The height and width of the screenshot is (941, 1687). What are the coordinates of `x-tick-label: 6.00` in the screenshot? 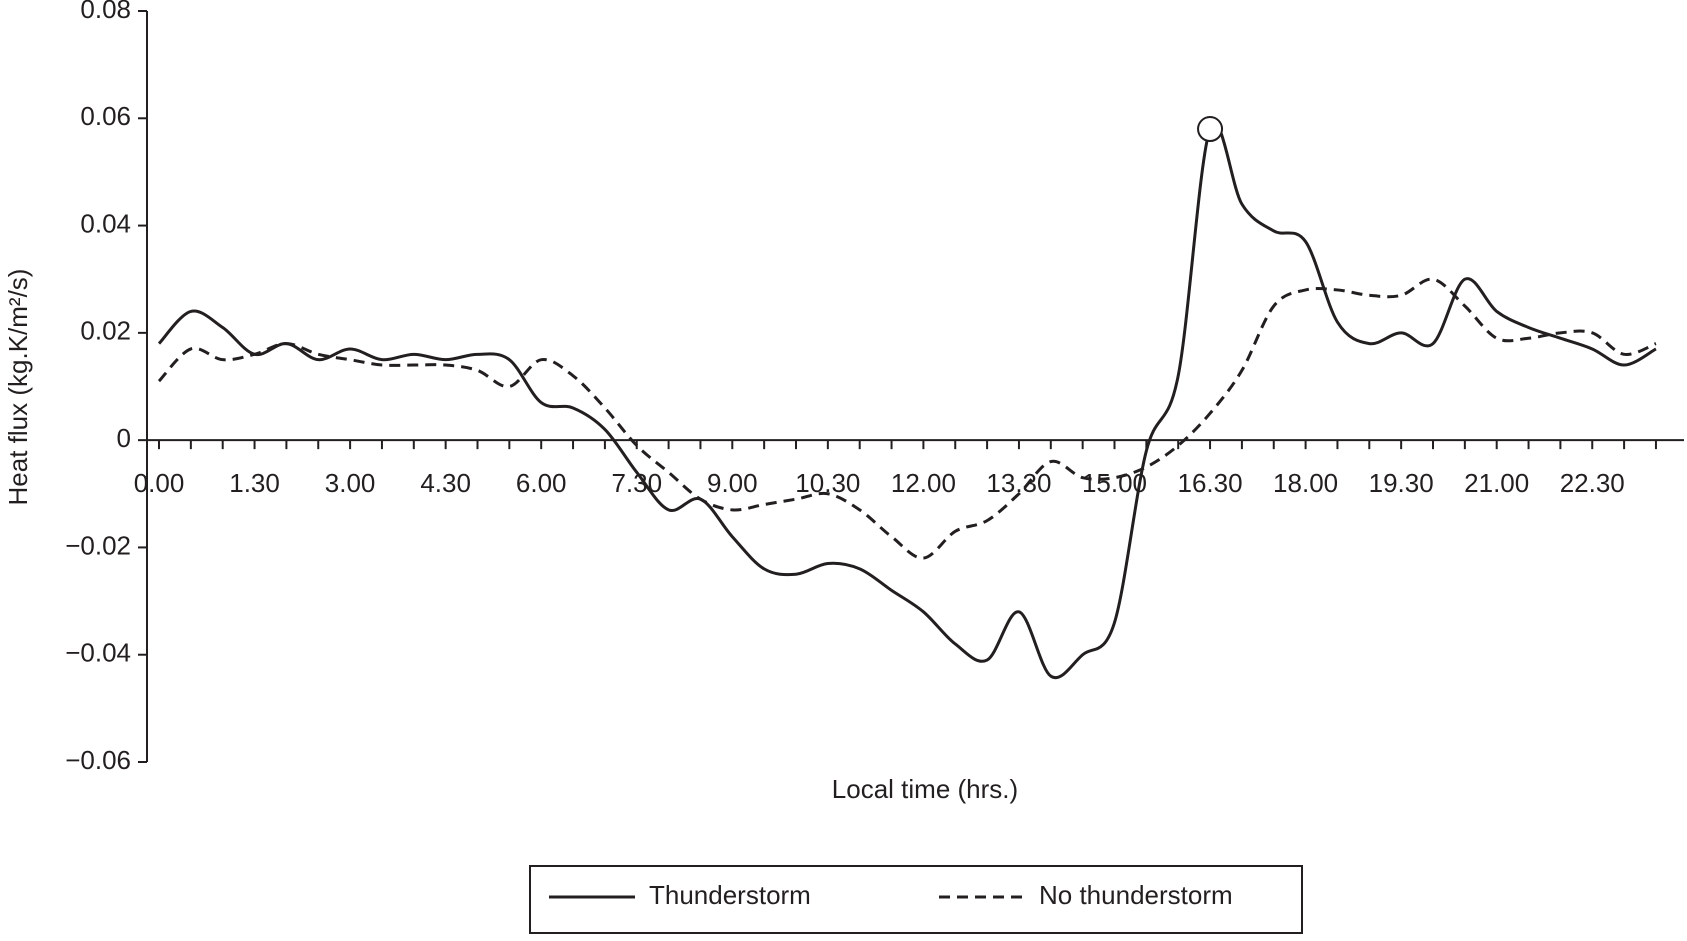 It's located at (541, 483).